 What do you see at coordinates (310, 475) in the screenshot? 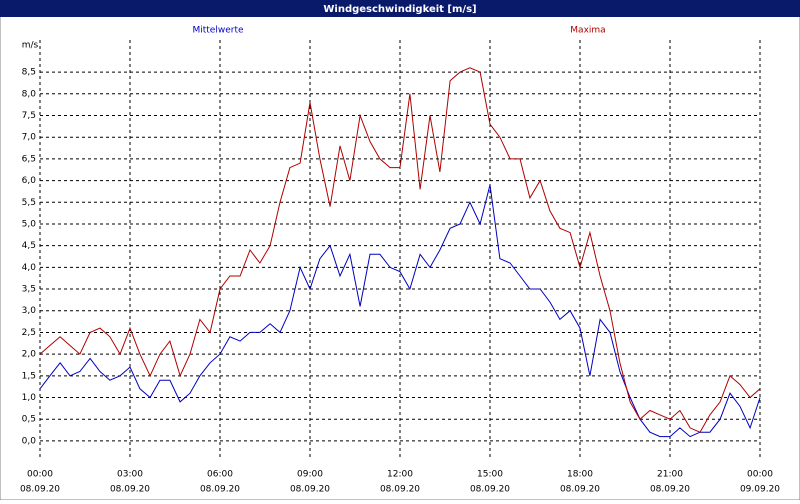
I see `x-tick-label: 09:00` at bounding box center [310, 475].